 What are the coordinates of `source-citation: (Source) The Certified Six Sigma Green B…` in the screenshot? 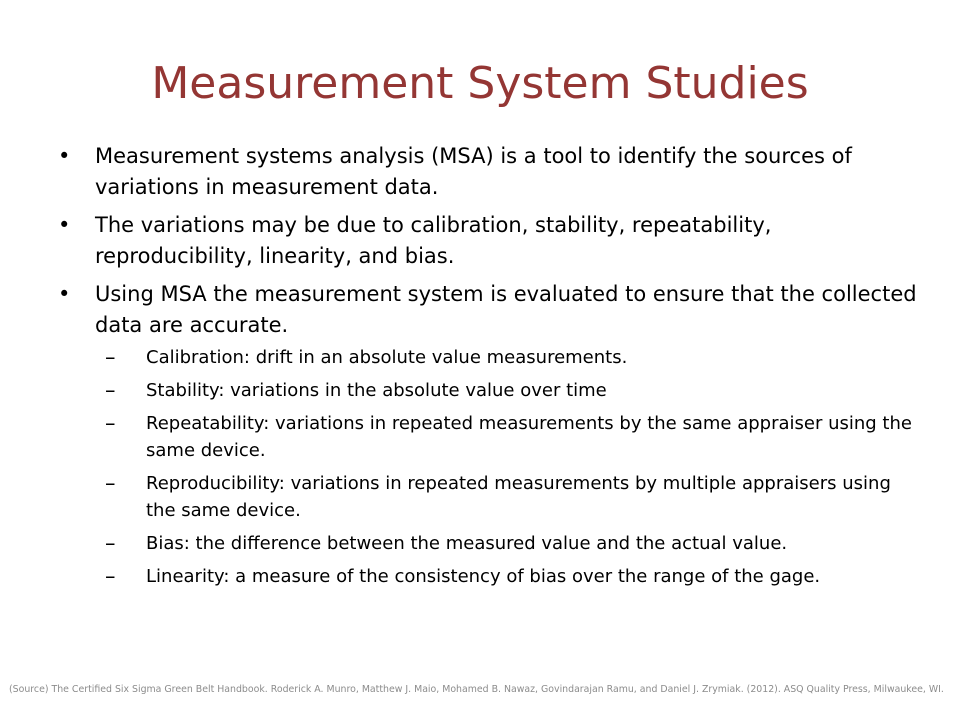 It's located at (476, 689).